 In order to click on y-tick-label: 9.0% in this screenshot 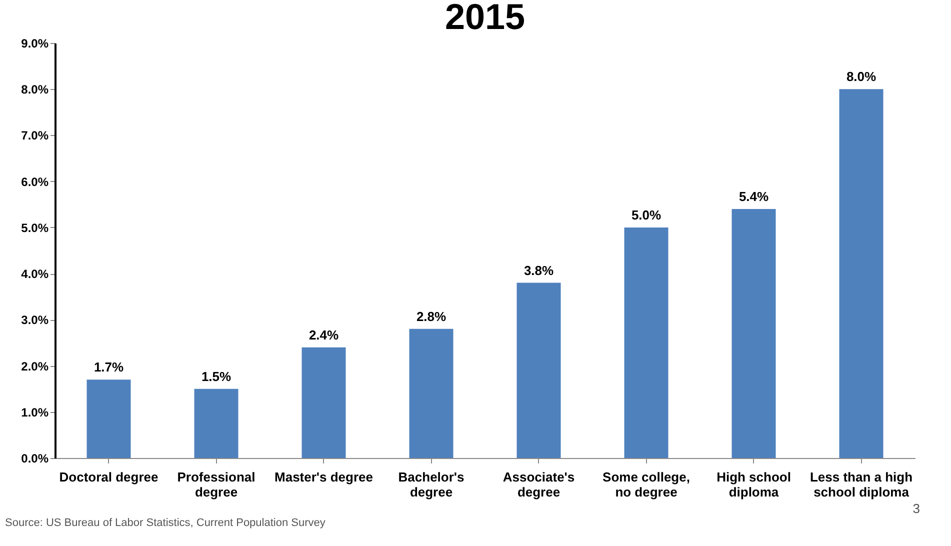, I will do `click(35, 43)`.